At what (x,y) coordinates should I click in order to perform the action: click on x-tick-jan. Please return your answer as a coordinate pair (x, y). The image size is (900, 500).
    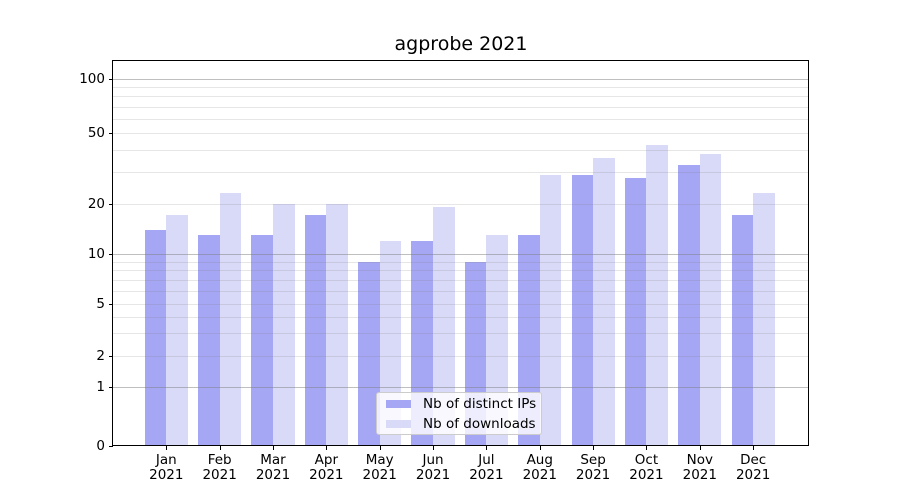
    Looking at the image, I should click on (167, 448).